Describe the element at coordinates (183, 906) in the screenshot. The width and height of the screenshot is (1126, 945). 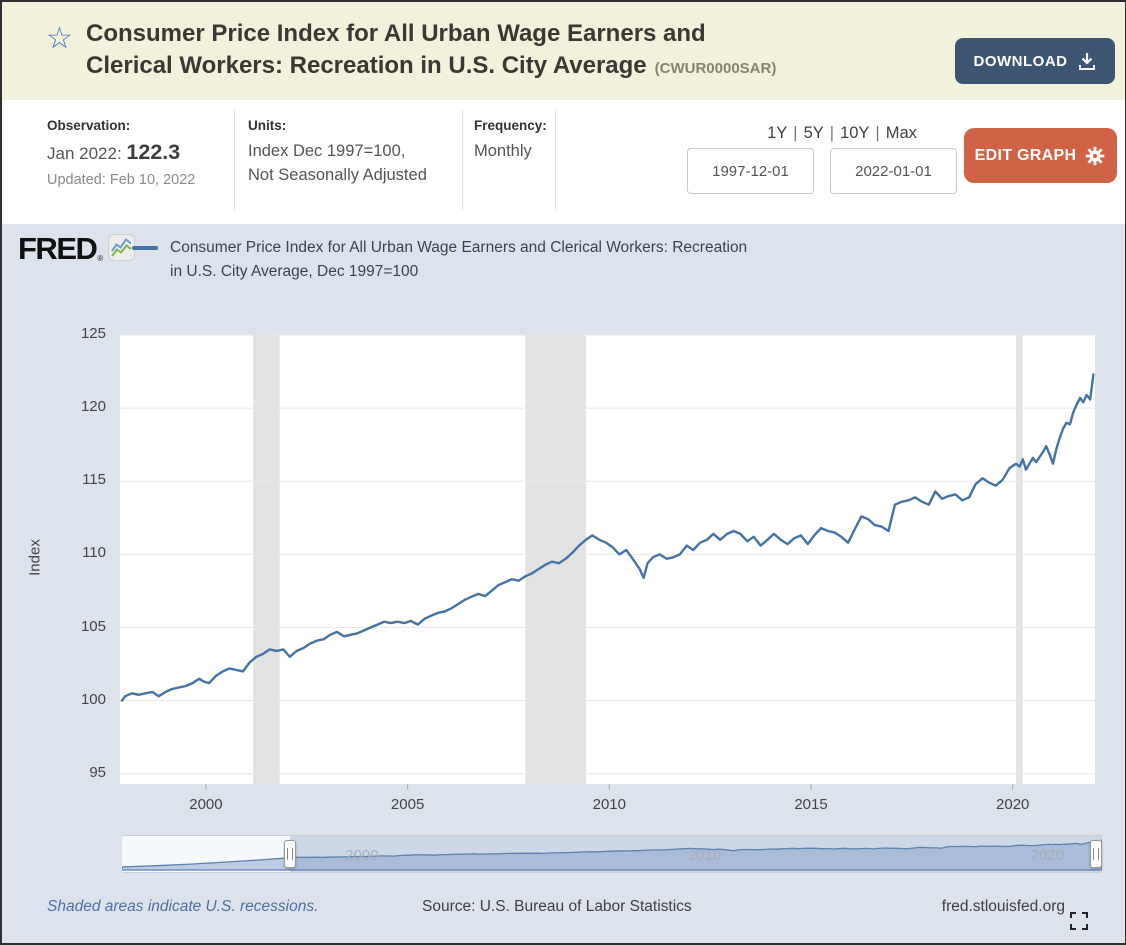
I see `recession-note-link: Shaded areas indicate U.S. recessions.` at that location.